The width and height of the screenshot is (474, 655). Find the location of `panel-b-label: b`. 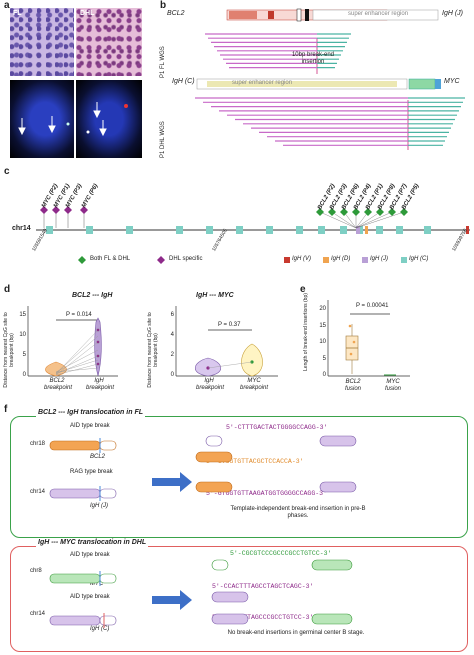

panel-b-label: b is located at coordinates (163, 5).